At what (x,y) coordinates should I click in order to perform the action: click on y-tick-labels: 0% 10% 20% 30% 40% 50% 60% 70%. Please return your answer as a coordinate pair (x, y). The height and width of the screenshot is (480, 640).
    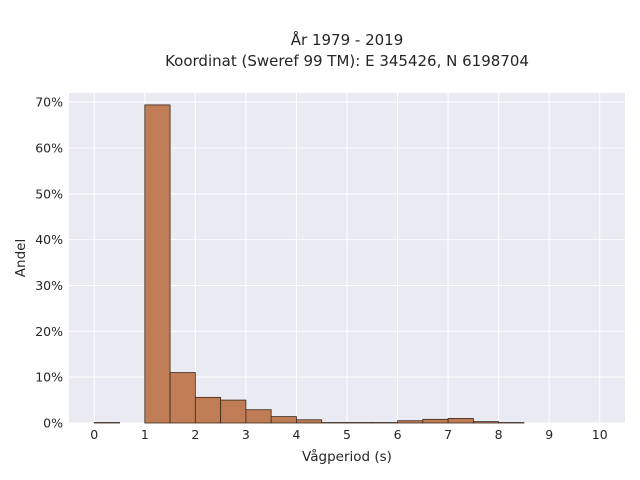
    Looking at the image, I should click on (49, 263).